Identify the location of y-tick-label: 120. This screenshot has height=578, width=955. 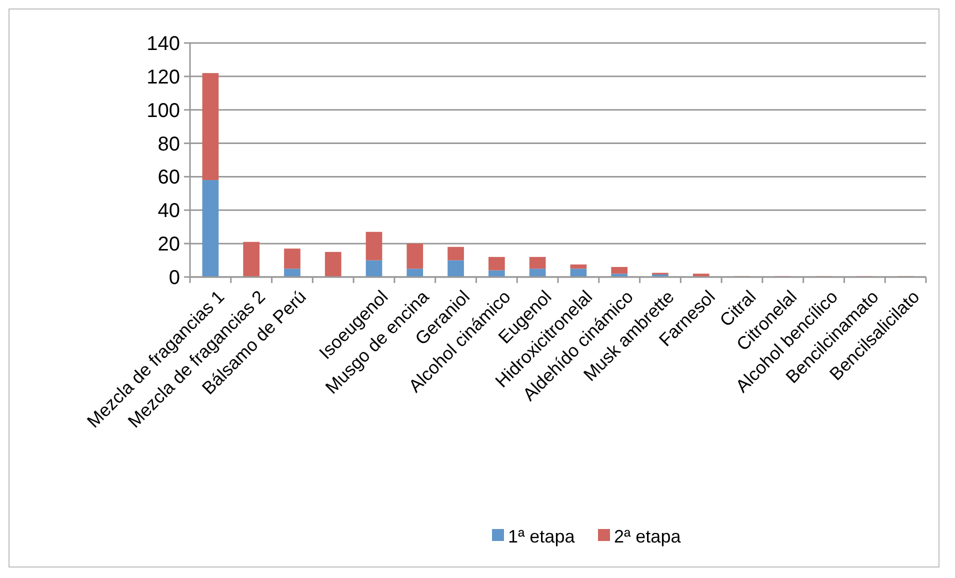
(163, 77).